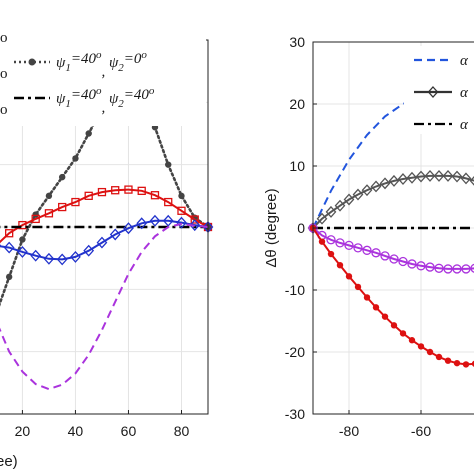  I want to click on right-y-tick-label: -30, so click(295, 414).